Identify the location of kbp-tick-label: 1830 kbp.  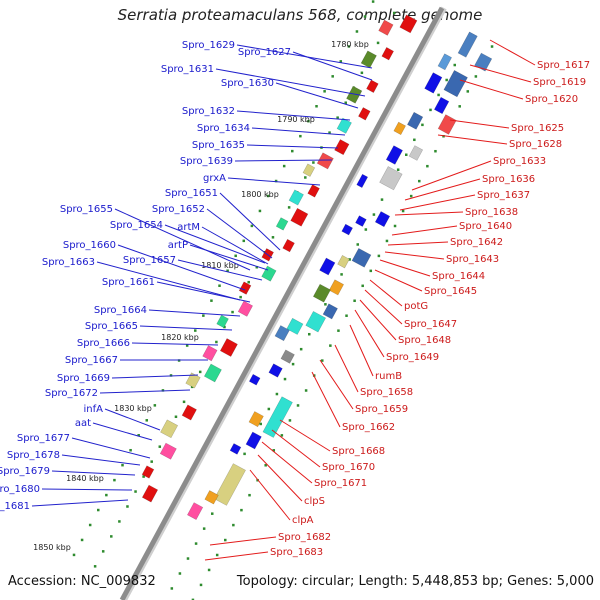
(133, 408).